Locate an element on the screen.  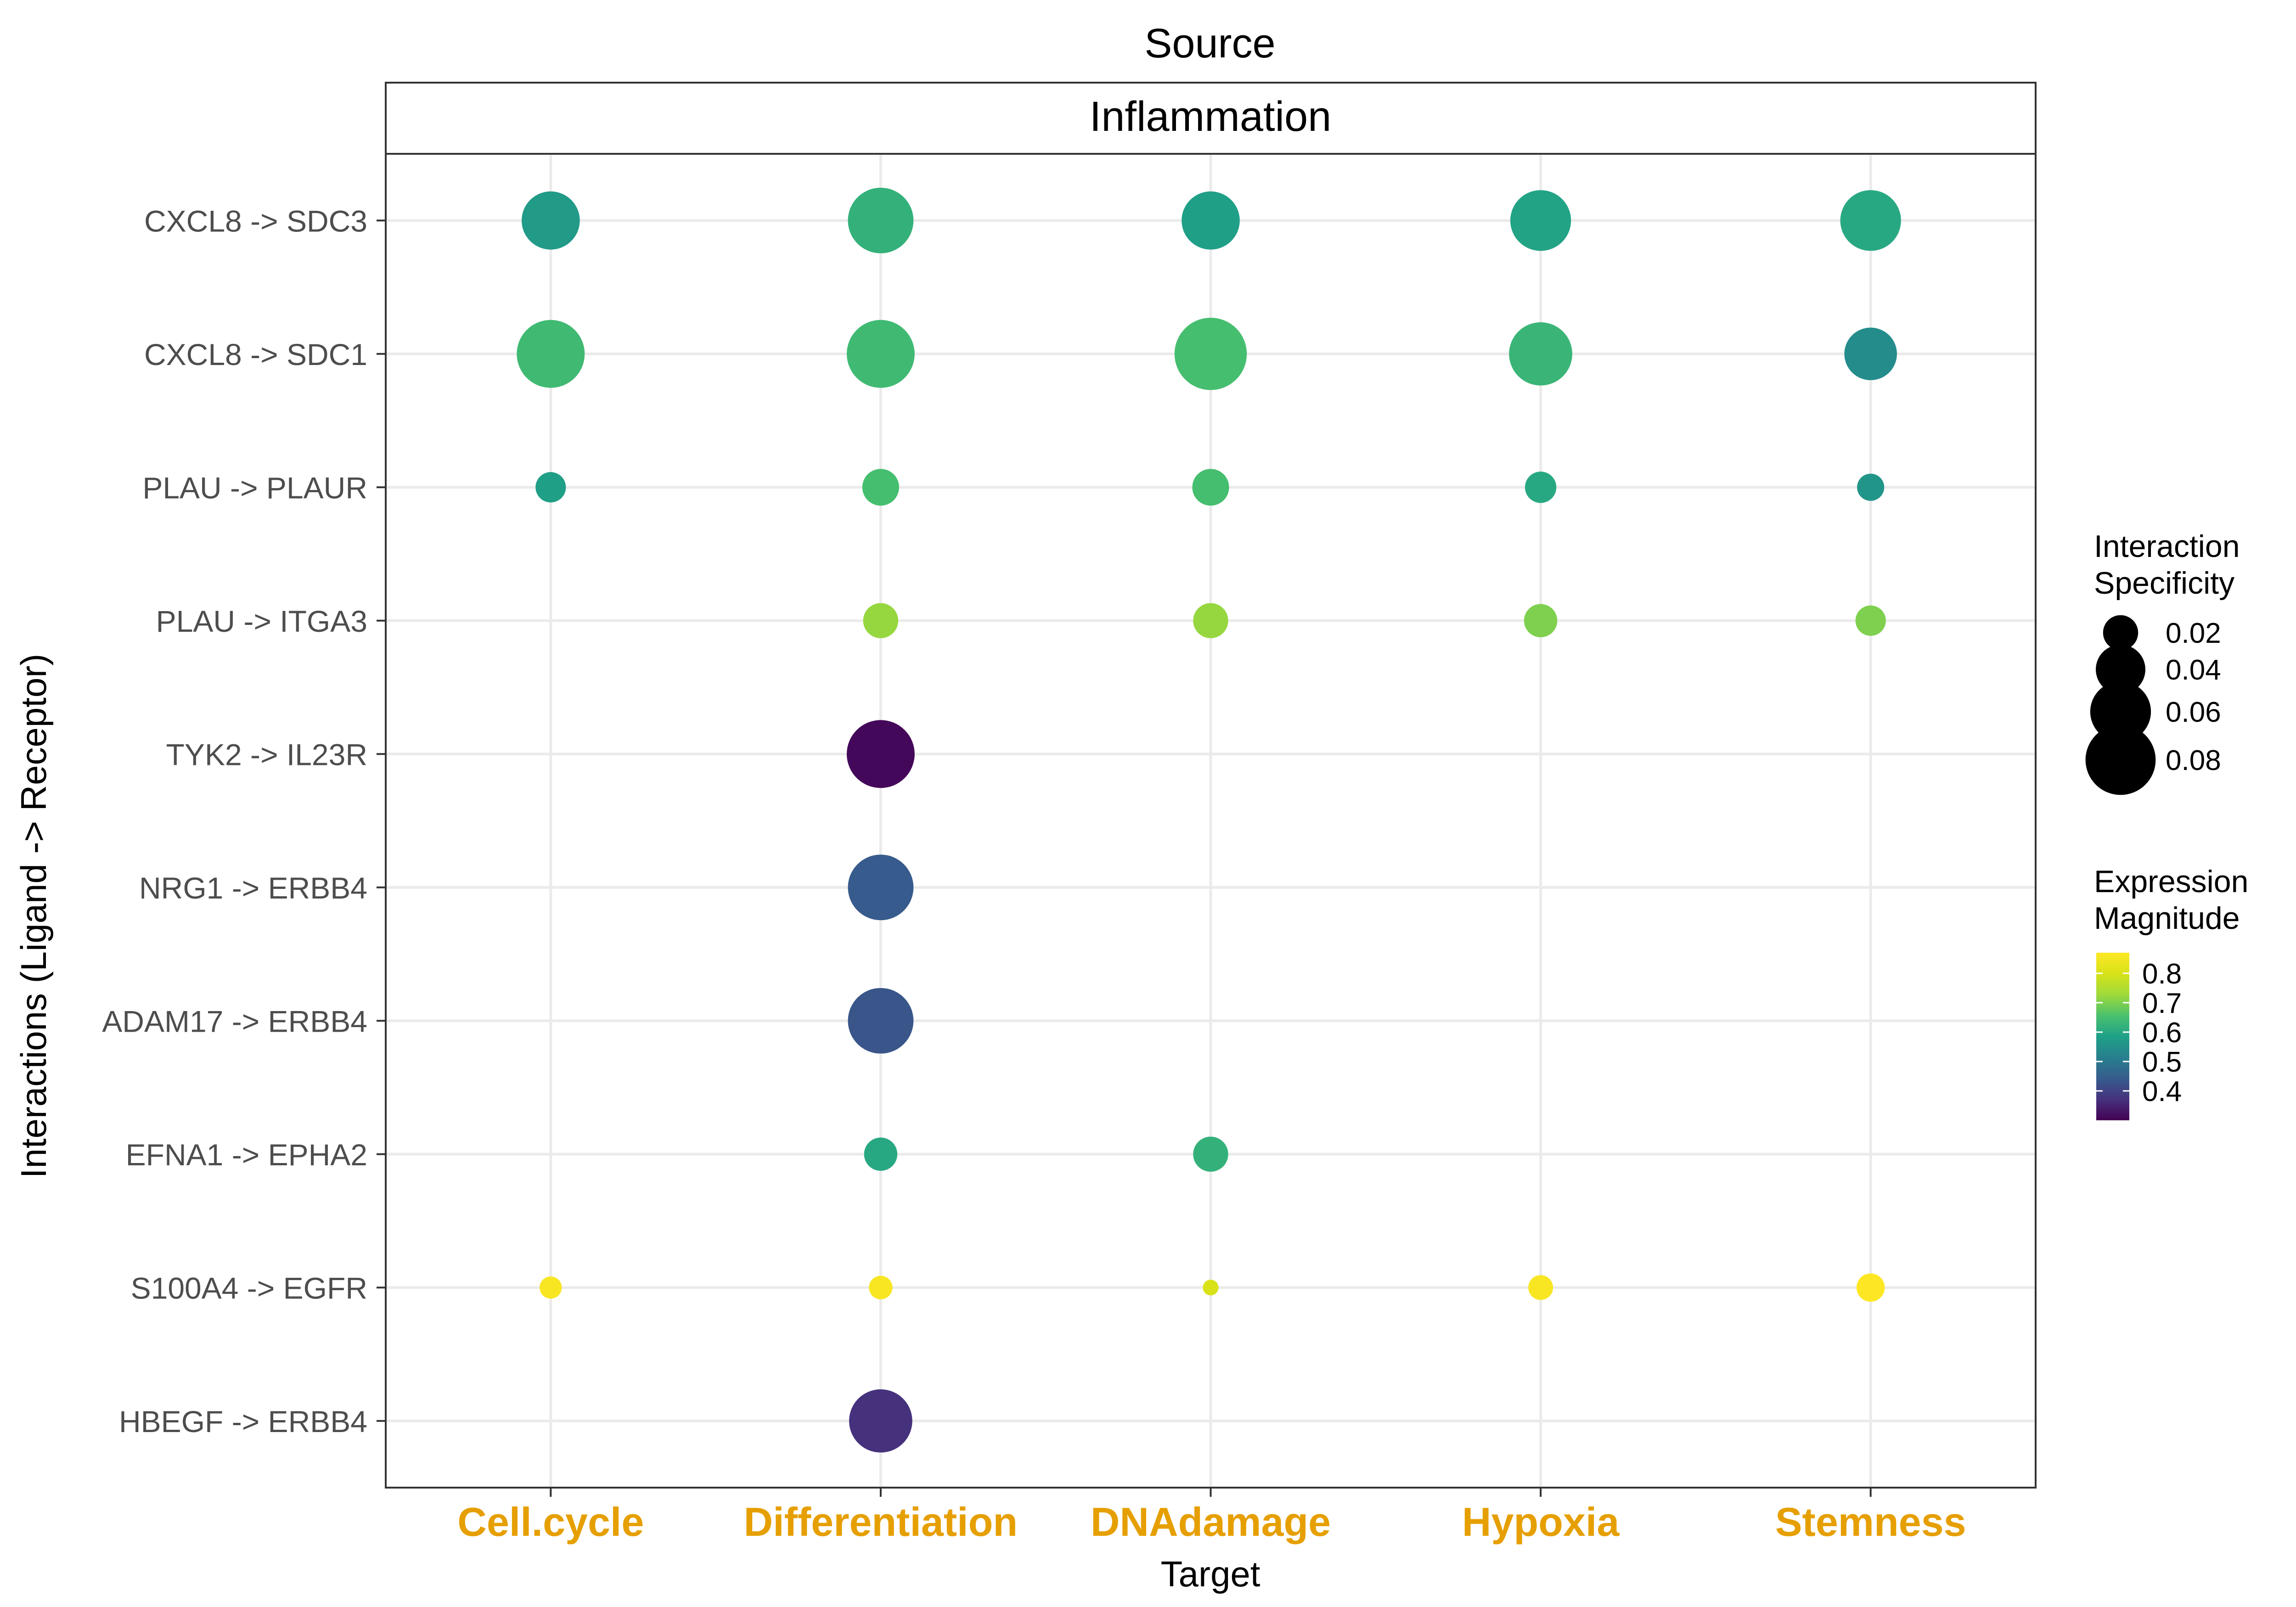
point-cxcl8-sdc1-stemness is located at coordinates (1870, 354).